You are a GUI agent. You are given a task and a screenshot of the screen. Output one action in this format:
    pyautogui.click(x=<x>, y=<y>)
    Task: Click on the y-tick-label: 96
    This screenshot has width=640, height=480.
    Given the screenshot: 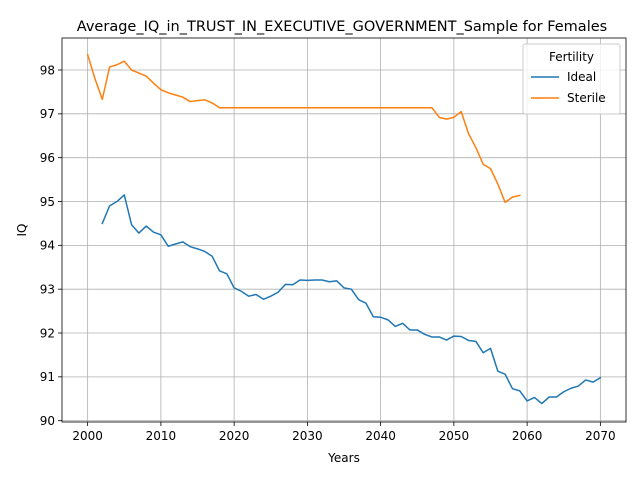 What is the action you would take?
    pyautogui.click(x=47, y=158)
    